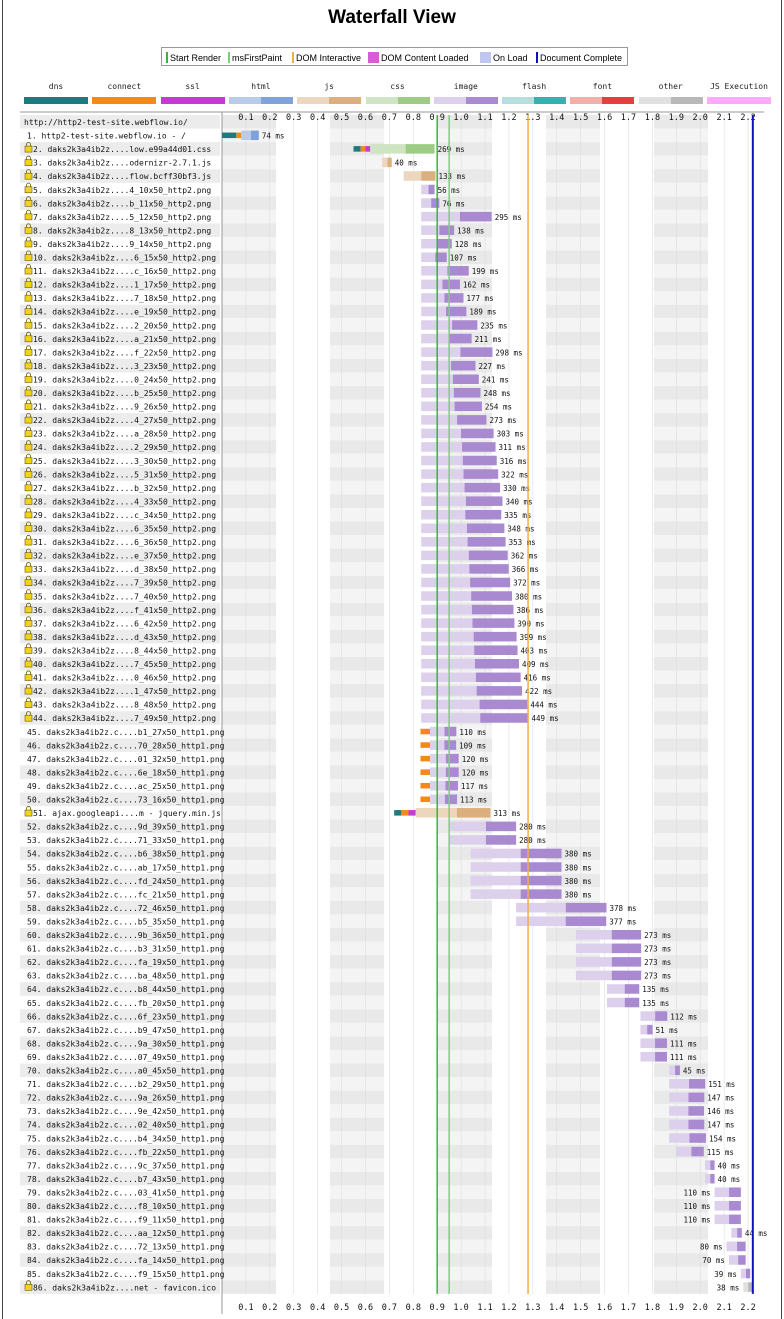 The image size is (784, 1319). Describe the element at coordinates (468, 244) in the screenshot. I see `request-time: 128 ms` at that location.